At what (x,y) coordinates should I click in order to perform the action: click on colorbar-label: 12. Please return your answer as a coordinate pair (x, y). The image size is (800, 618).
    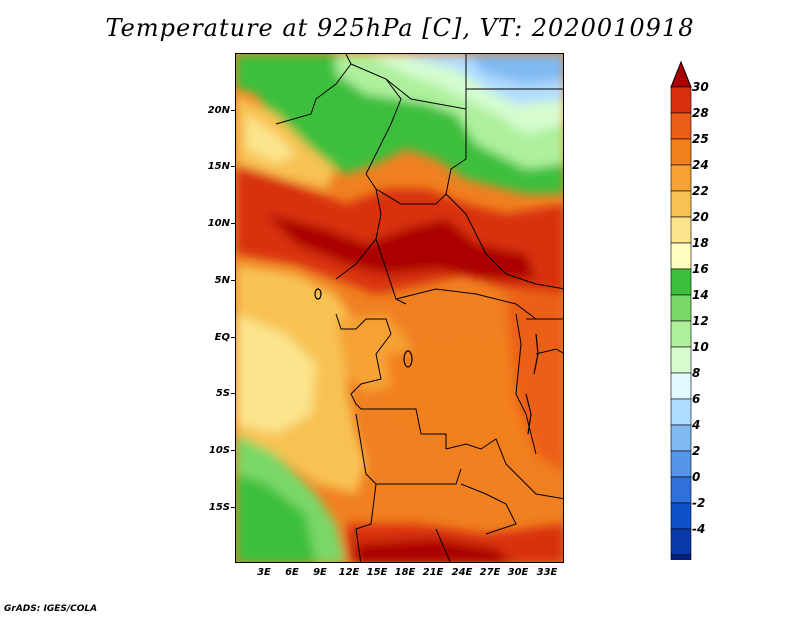
    Looking at the image, I should click on (700, 321).